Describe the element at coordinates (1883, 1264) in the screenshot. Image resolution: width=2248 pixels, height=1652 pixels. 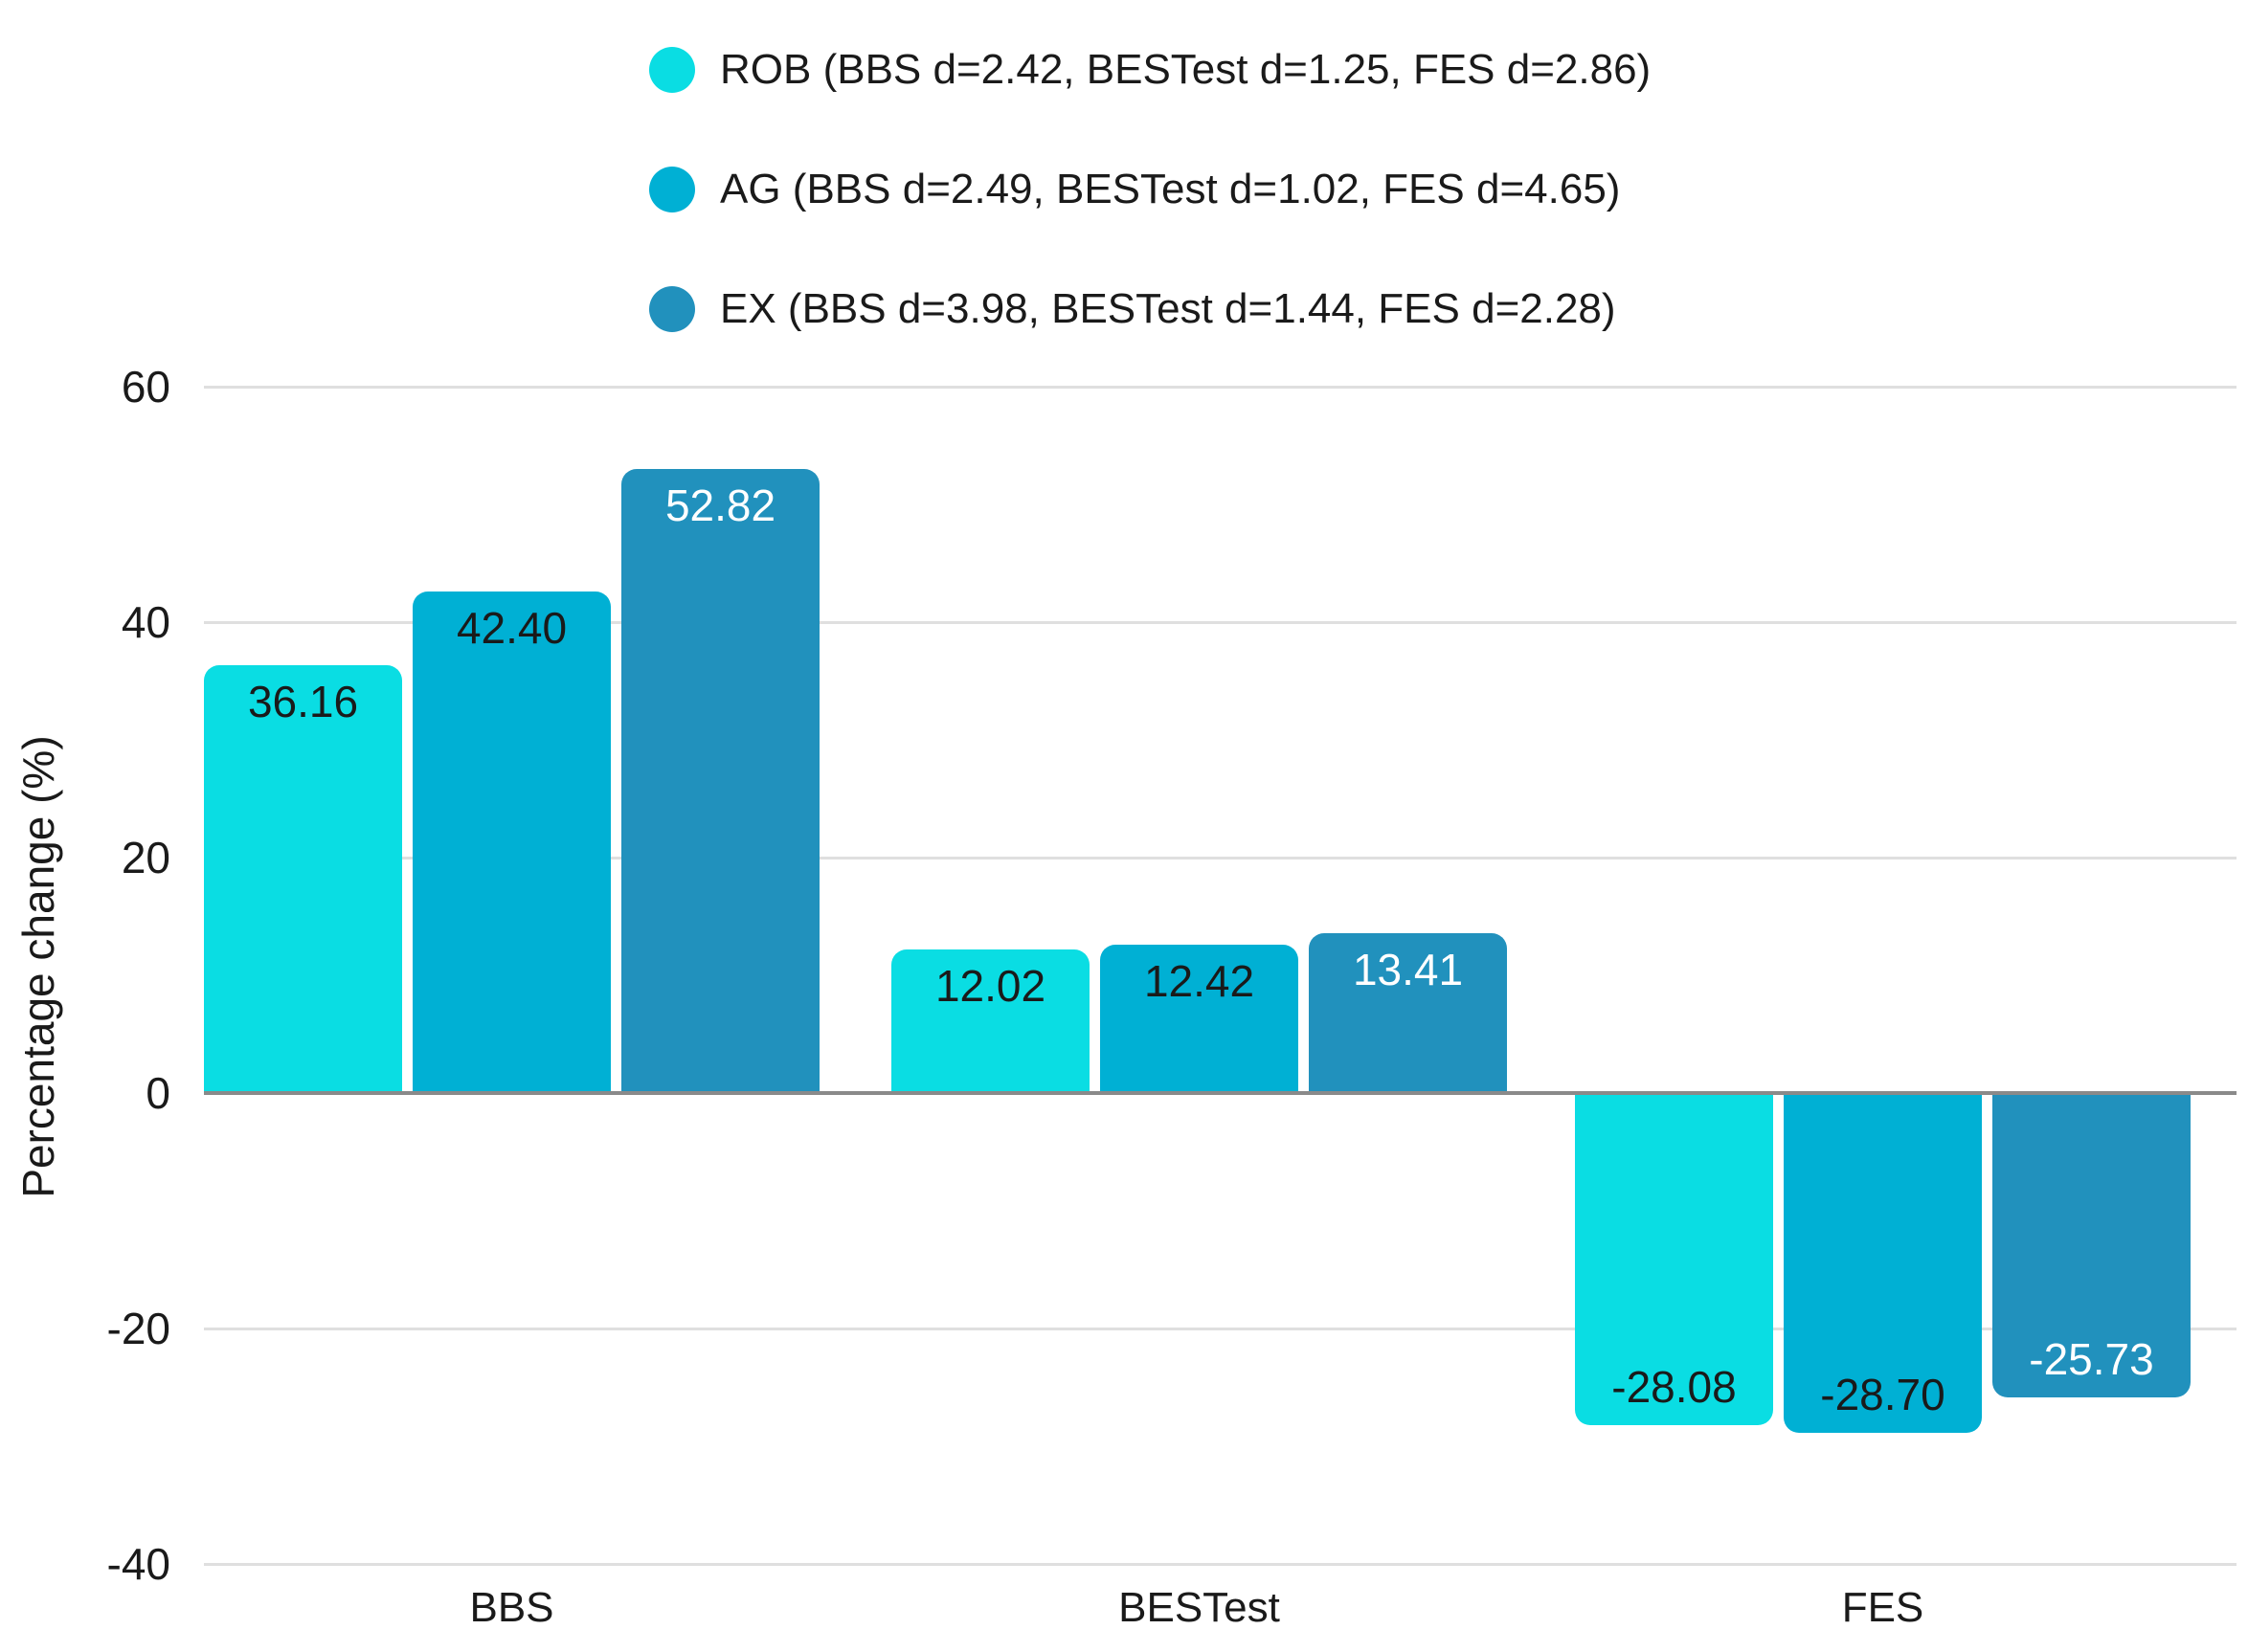
I see `bar-ag-fes: -28.70` at that location.